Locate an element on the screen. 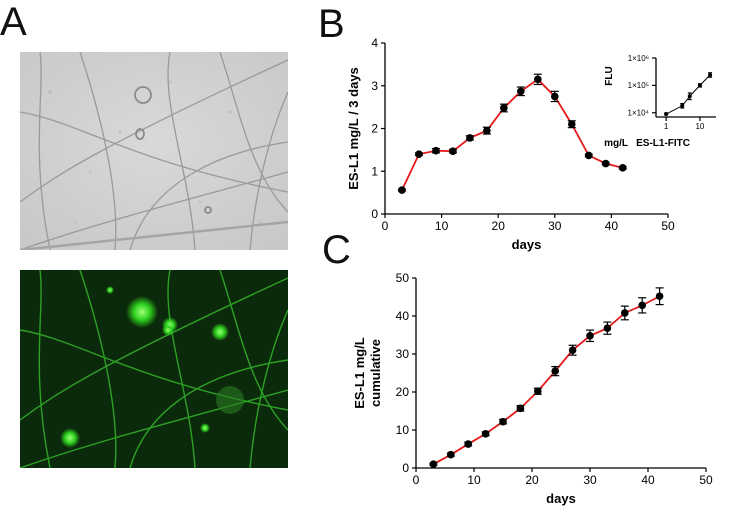  chart-b-inset-xlabel: mg/L ES-L1-FITC is located at coordinates (647, 143).